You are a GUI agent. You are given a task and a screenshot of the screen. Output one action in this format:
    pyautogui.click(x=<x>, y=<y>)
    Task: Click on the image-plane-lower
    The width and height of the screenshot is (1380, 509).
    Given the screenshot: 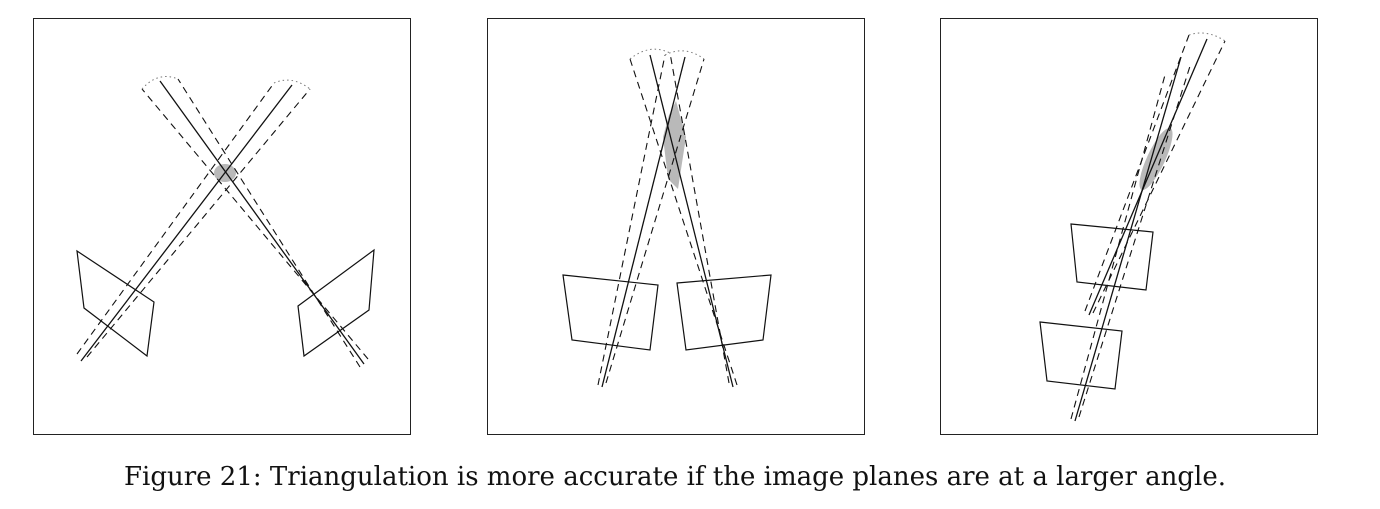 What is the action you would take?
    pyautogui.click(x=1081, y=355)
    